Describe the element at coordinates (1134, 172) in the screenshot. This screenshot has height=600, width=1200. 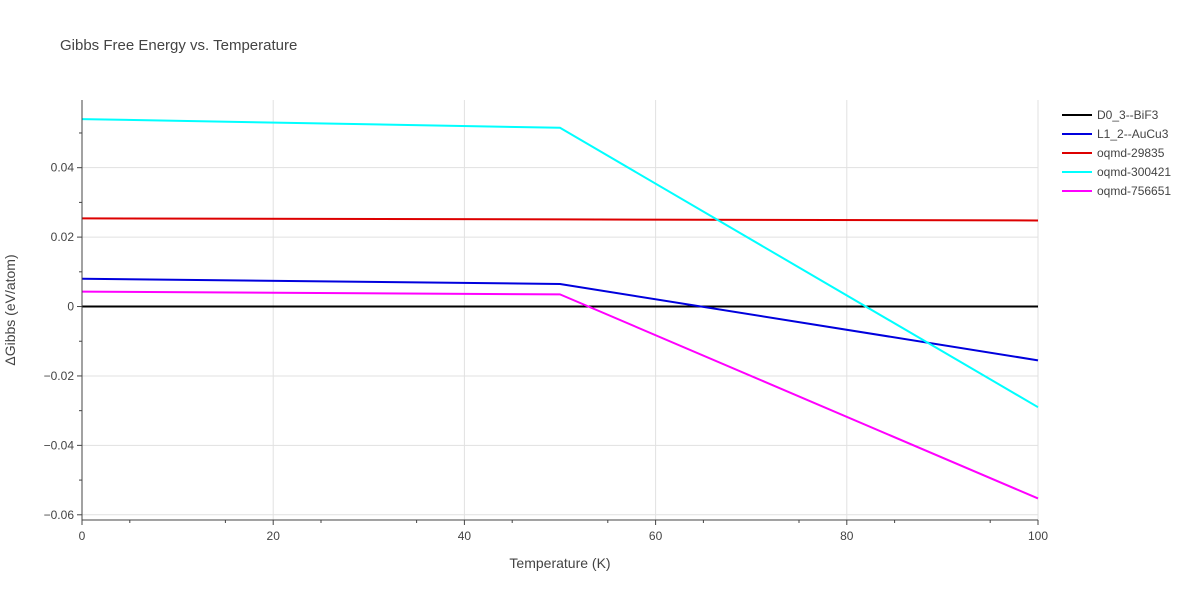
I see `legend-label: oqmd-300421` at that location.